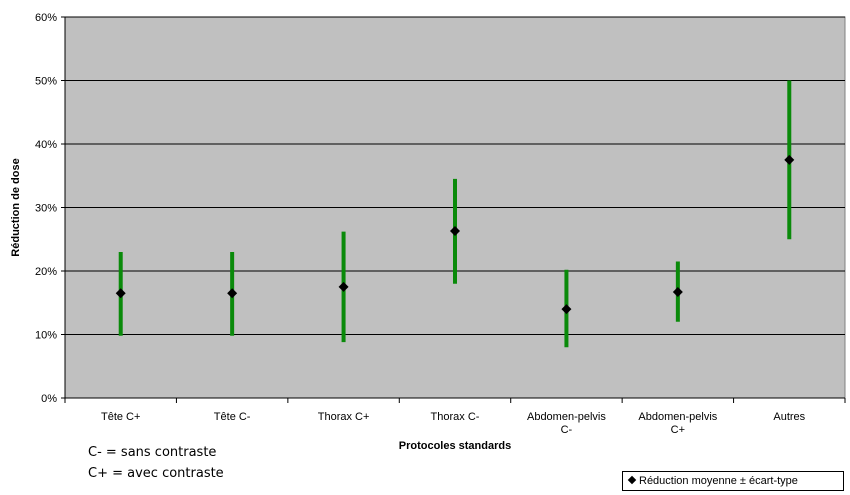  Describe the element at coordinates (46, 209) in the screenshot. I see `y-tick-label: 30%` at that location.